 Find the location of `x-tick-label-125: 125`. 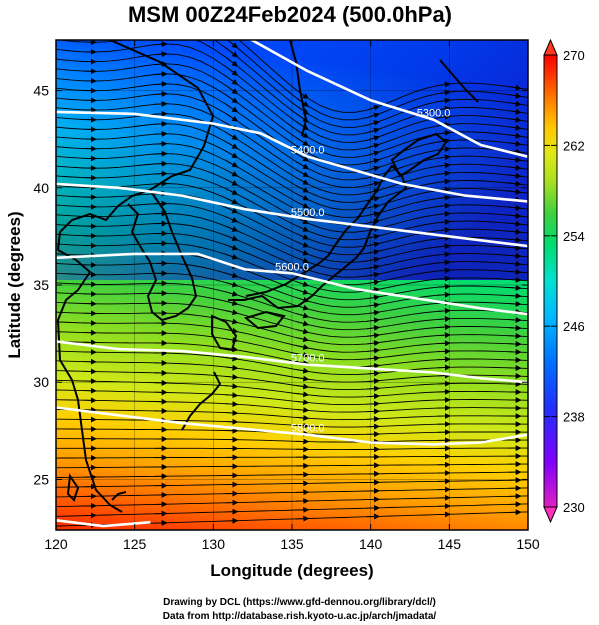

x-tick-label-125: 125 is located at coordinates (135, 544).